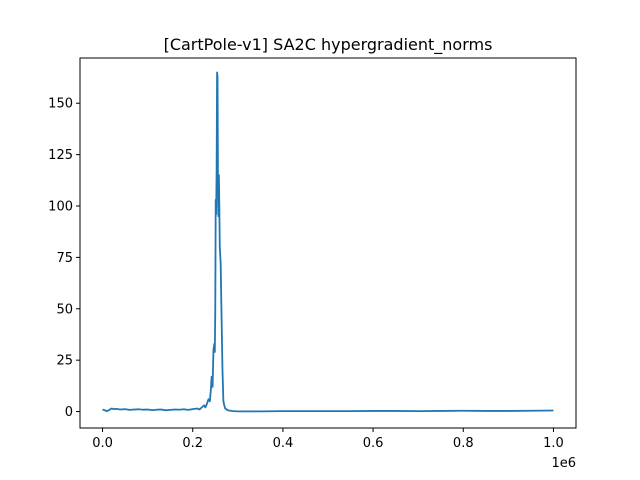  What do you see at coordinates (553, 443) in the screenshot?
I see `x-tick-label: 1.0` at bounding box center [553, 443].